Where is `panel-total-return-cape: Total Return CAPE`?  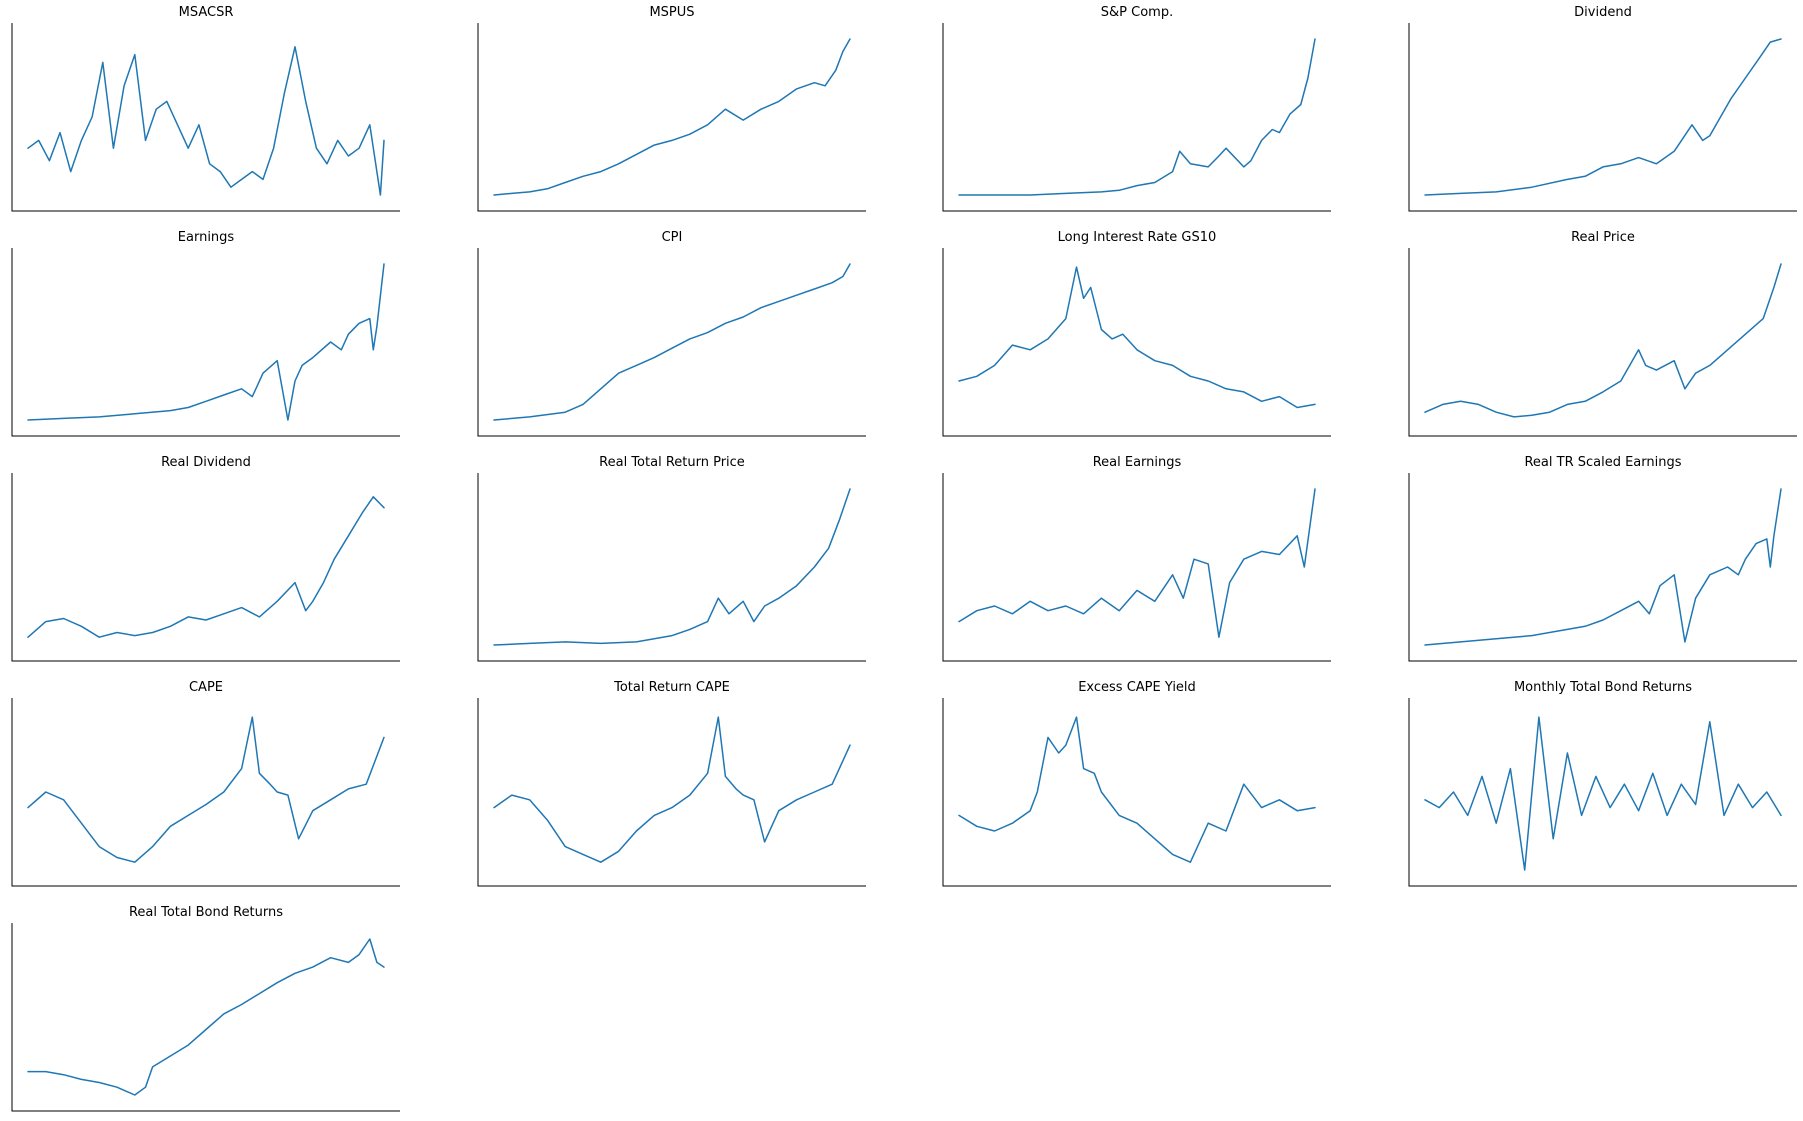 panel-total-return-cape: Total Return CAPE is located at coordinates (671, 783).